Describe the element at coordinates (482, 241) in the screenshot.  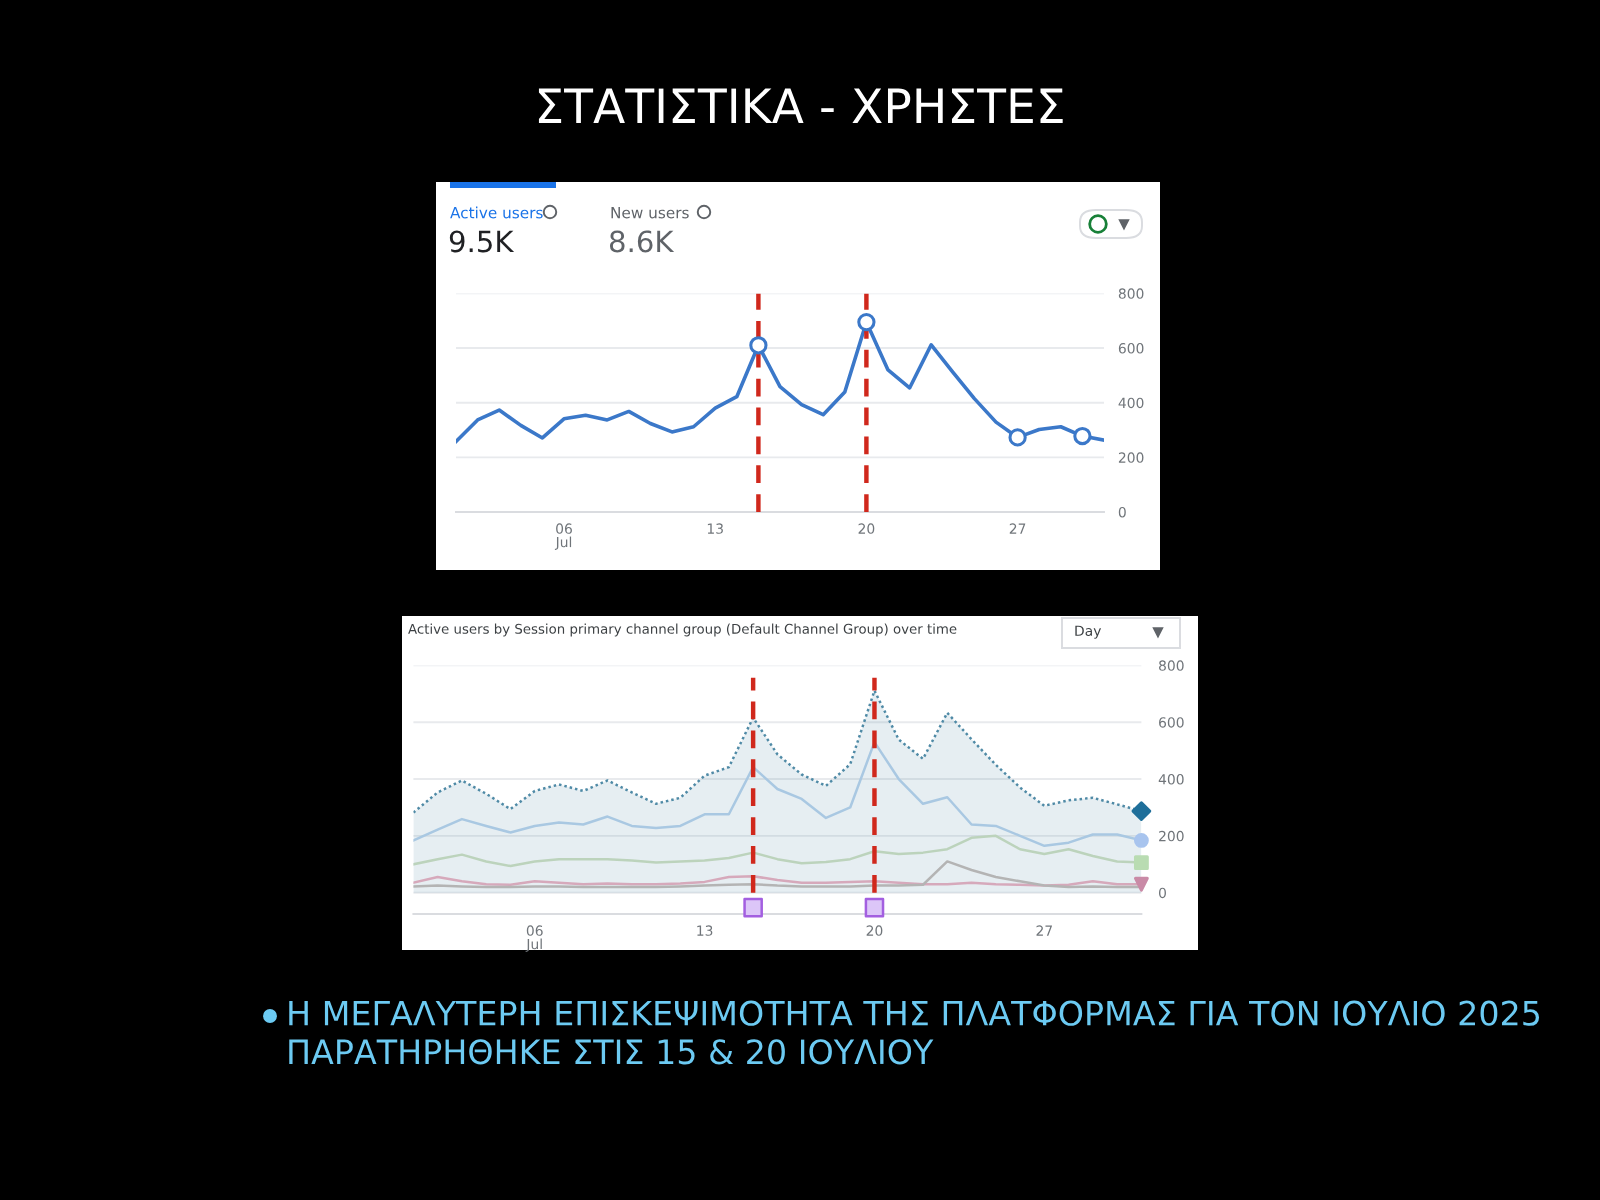
I see `text: 9.5K` at that location.